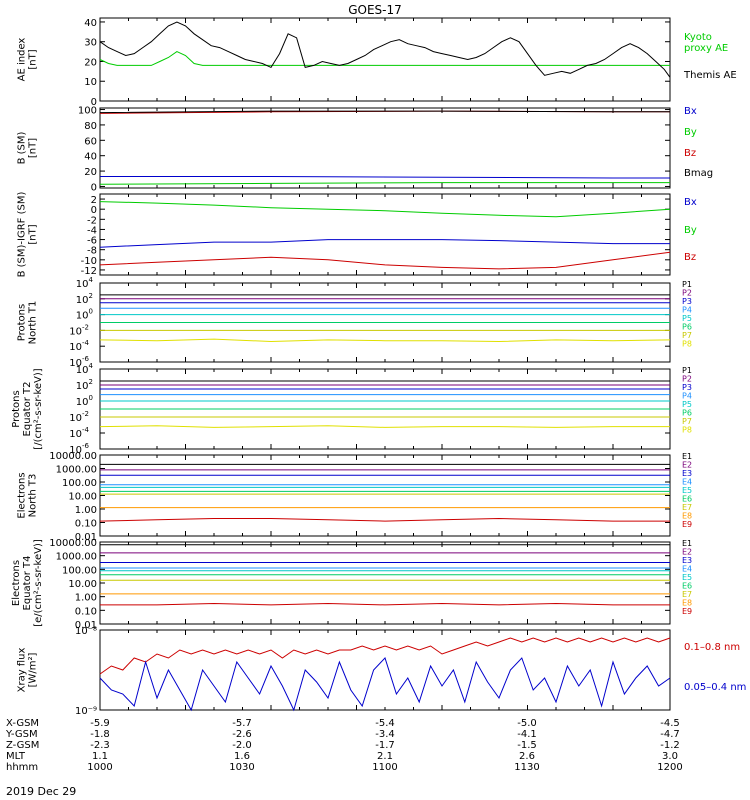 Image resolution: width=750 pixels, height=800 pixels. I want to click on x-axis-value: 2.6, so click(527, 756).